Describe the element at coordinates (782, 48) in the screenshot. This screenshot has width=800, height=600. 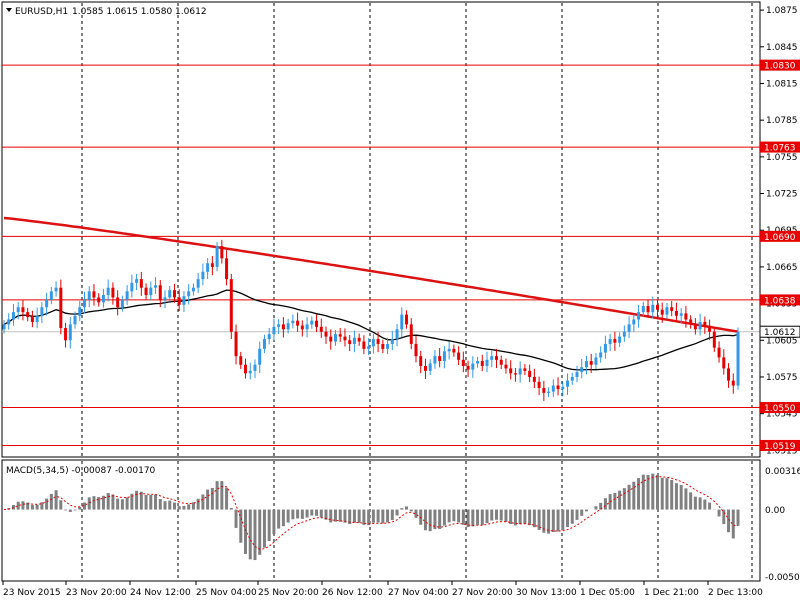
I see `price-tick-label: 1.0845` at that location.